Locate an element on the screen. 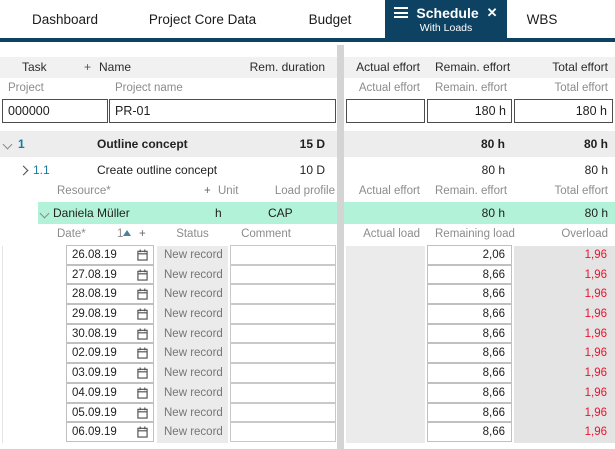 The height and width of the screenshot is (449, 615). project-remain-effort-field: 180 h is located at coordinates (469, 111).